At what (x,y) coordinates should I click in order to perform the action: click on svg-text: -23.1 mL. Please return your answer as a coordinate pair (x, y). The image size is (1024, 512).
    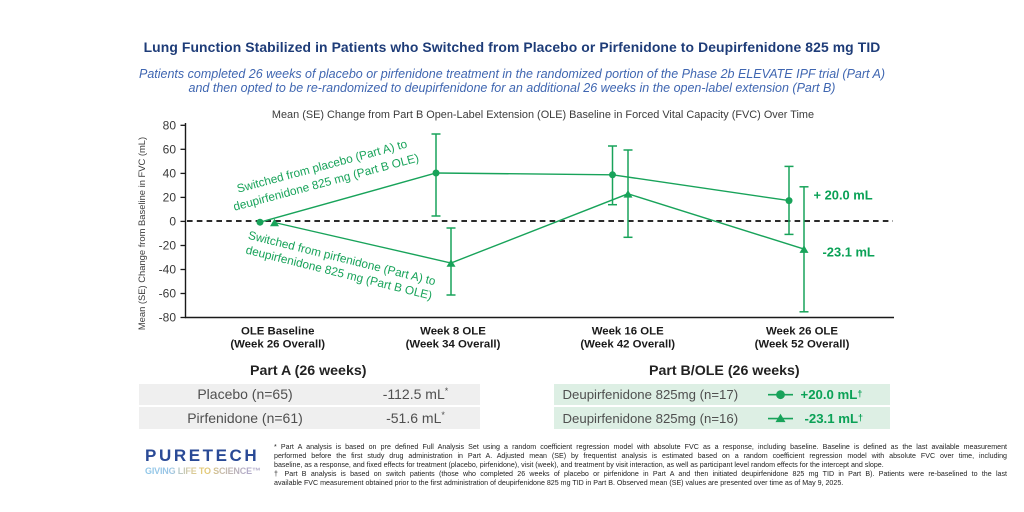
    Looking at the image, I should click on (849, 252).